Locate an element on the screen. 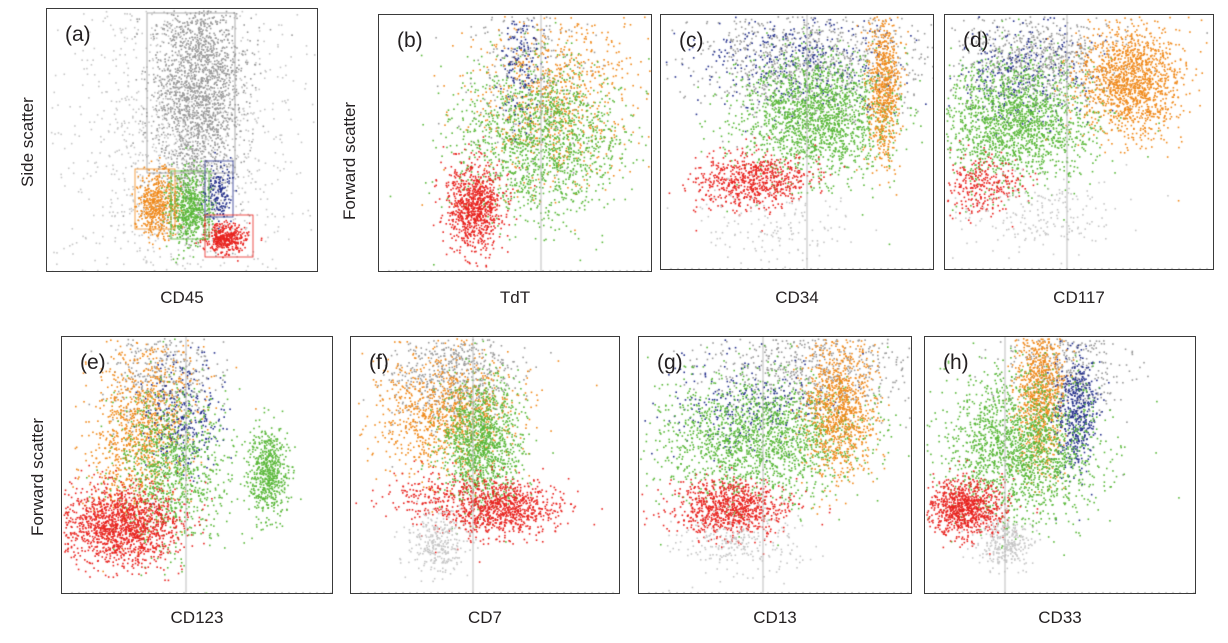  x-axis-label: CD13 is located at coordinates (775, 617).